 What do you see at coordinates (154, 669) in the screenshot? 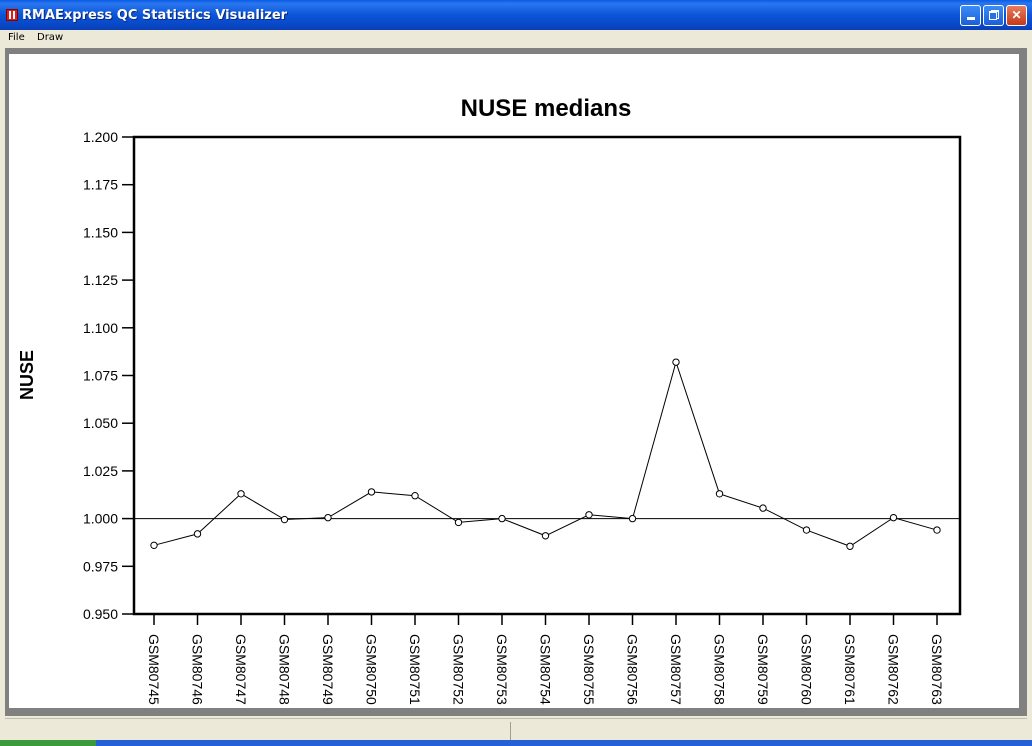
I see `x-tick-label: GSM80745` at bounding box center [154, 669].